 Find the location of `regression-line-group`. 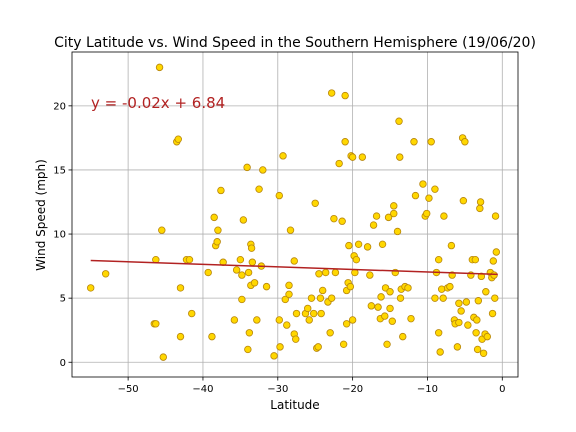

regression-line-group is located at coordinates (294, 267).